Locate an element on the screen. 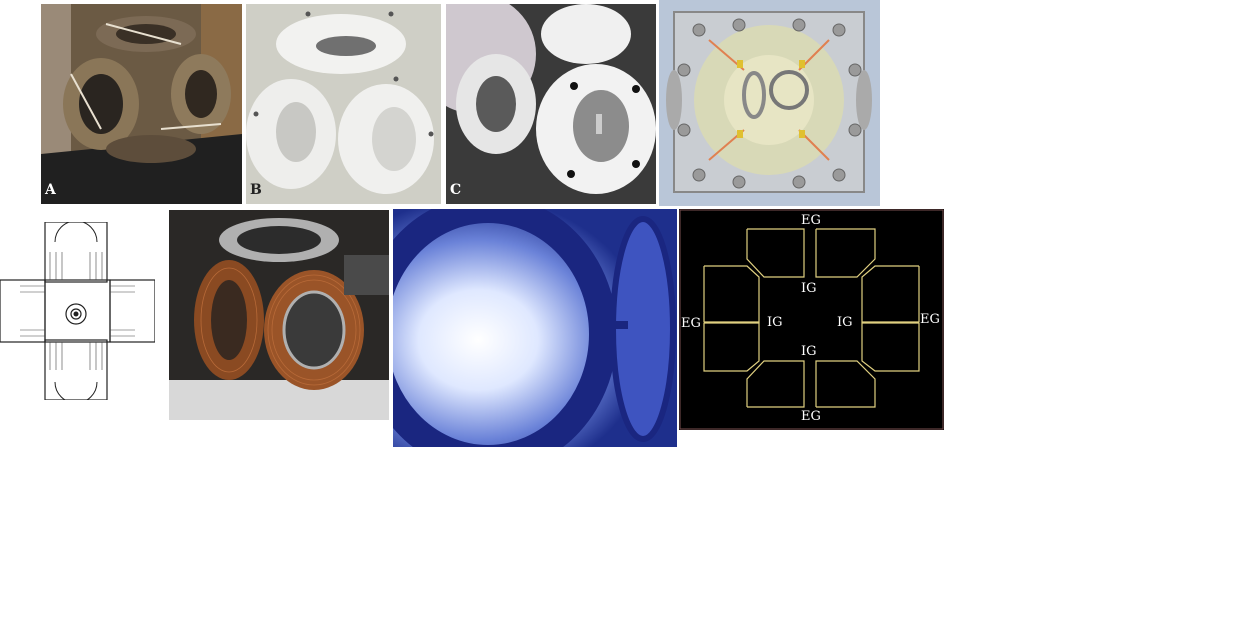 This screenshot has height=626, width=1252. eg-label-left: EG is located at coordinates (691, 323).